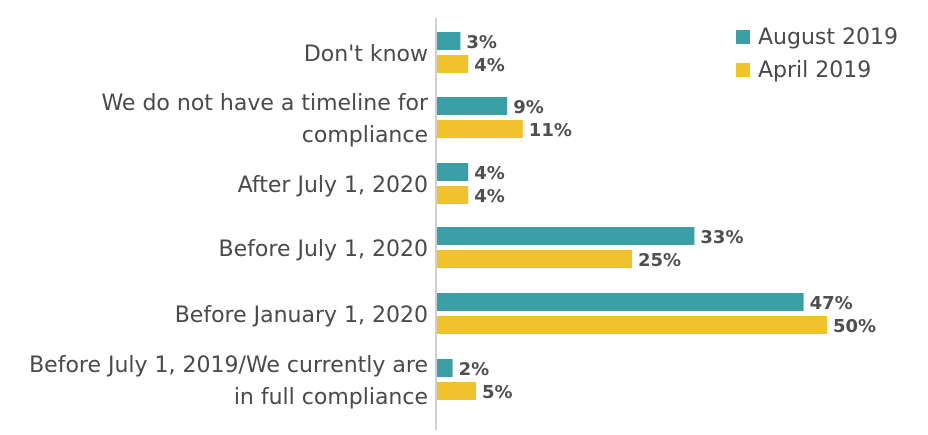 The height and width of the screenshot is (435, 928). I want to click on category-label: Before July 1, 2019/We currently are, so click(228, 365).